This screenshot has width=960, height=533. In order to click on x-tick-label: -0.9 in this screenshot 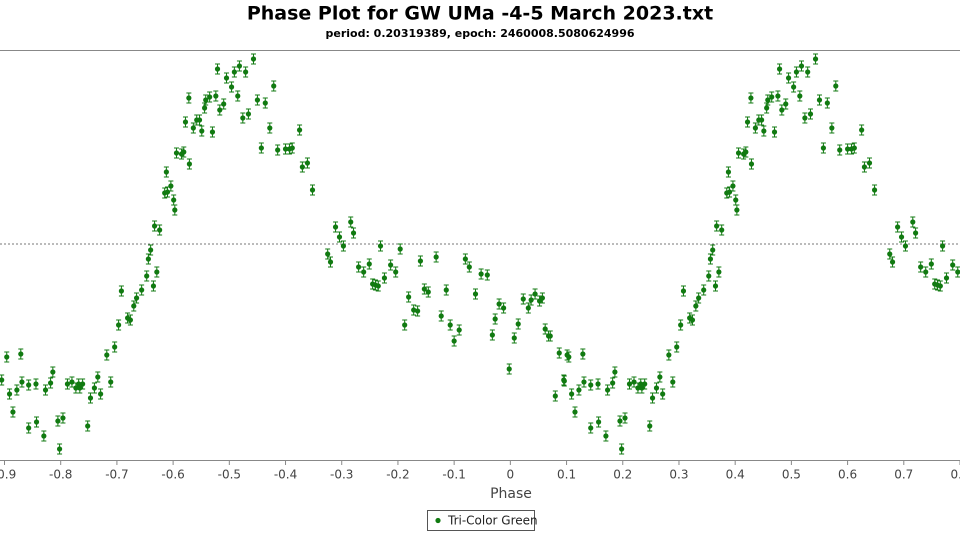, I will do `click(8, 475)`.